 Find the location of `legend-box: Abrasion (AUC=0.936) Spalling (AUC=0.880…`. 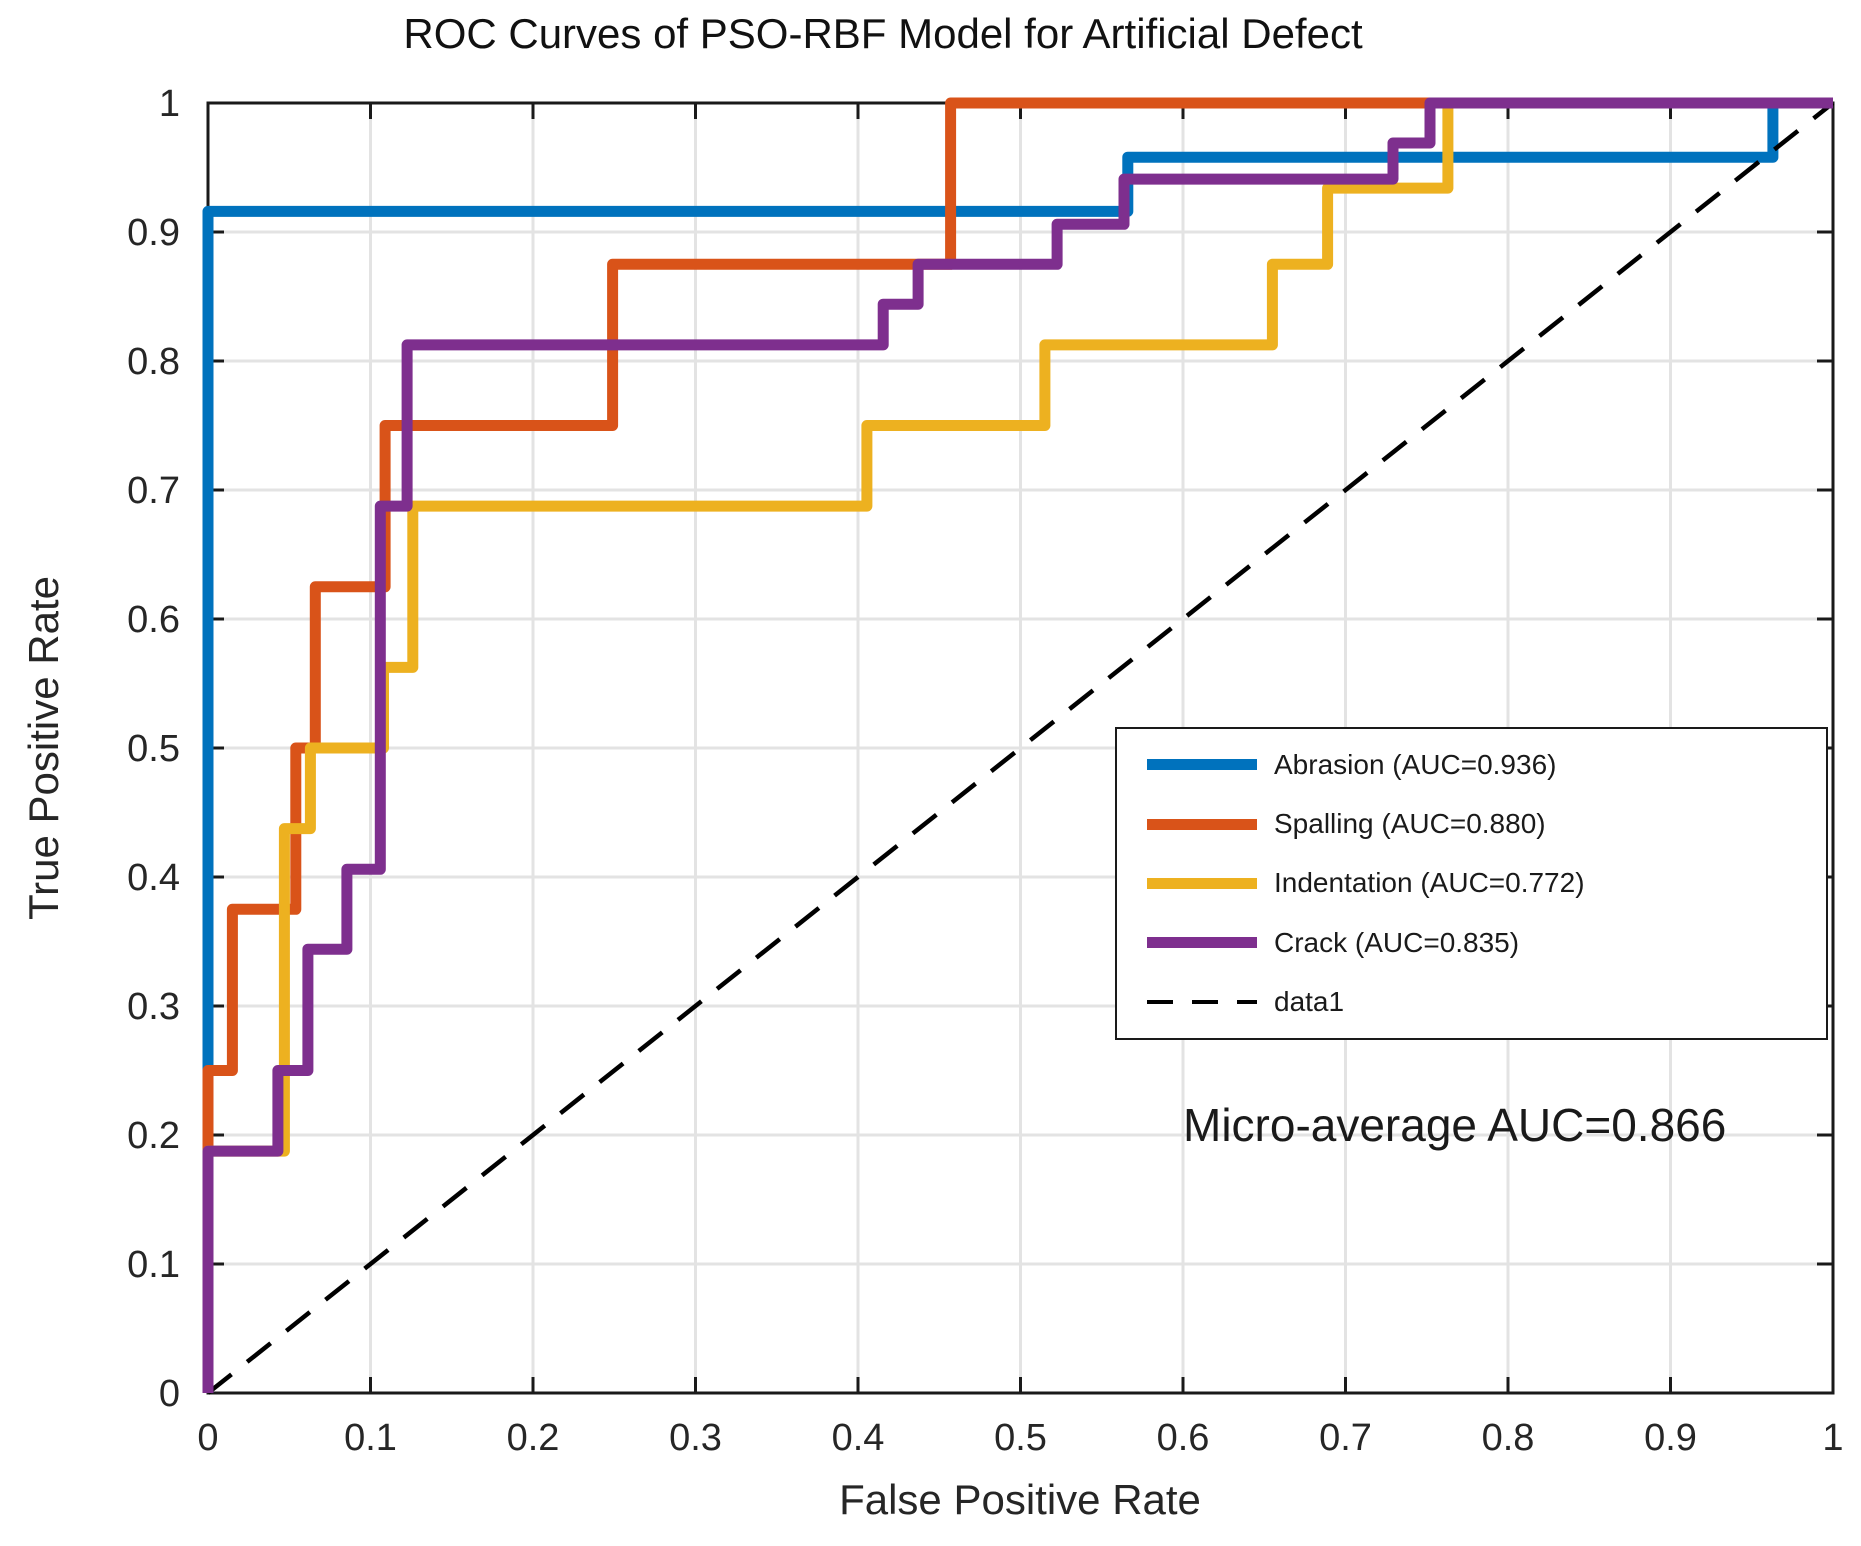

legend-box: Abrasion (AUC=0.936) Spalling (AUC=0.880… is located at coordinates (1471, 883).